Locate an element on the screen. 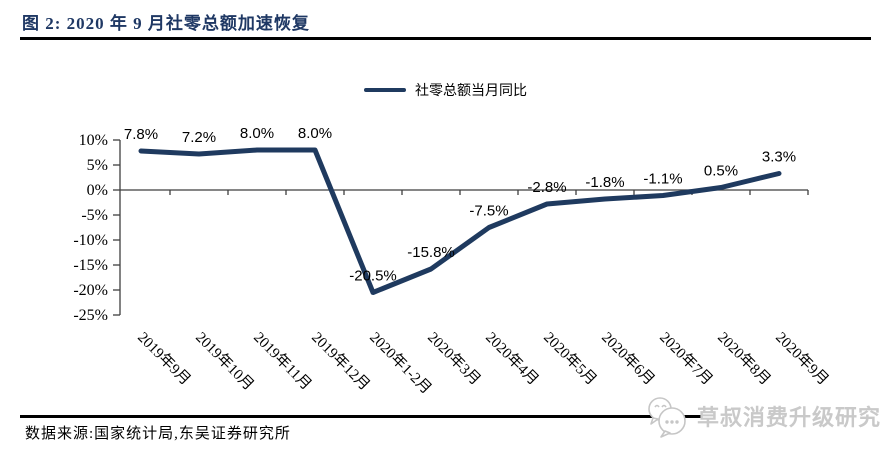  y-axis-label: -20% is located at coordinates (90, 290).